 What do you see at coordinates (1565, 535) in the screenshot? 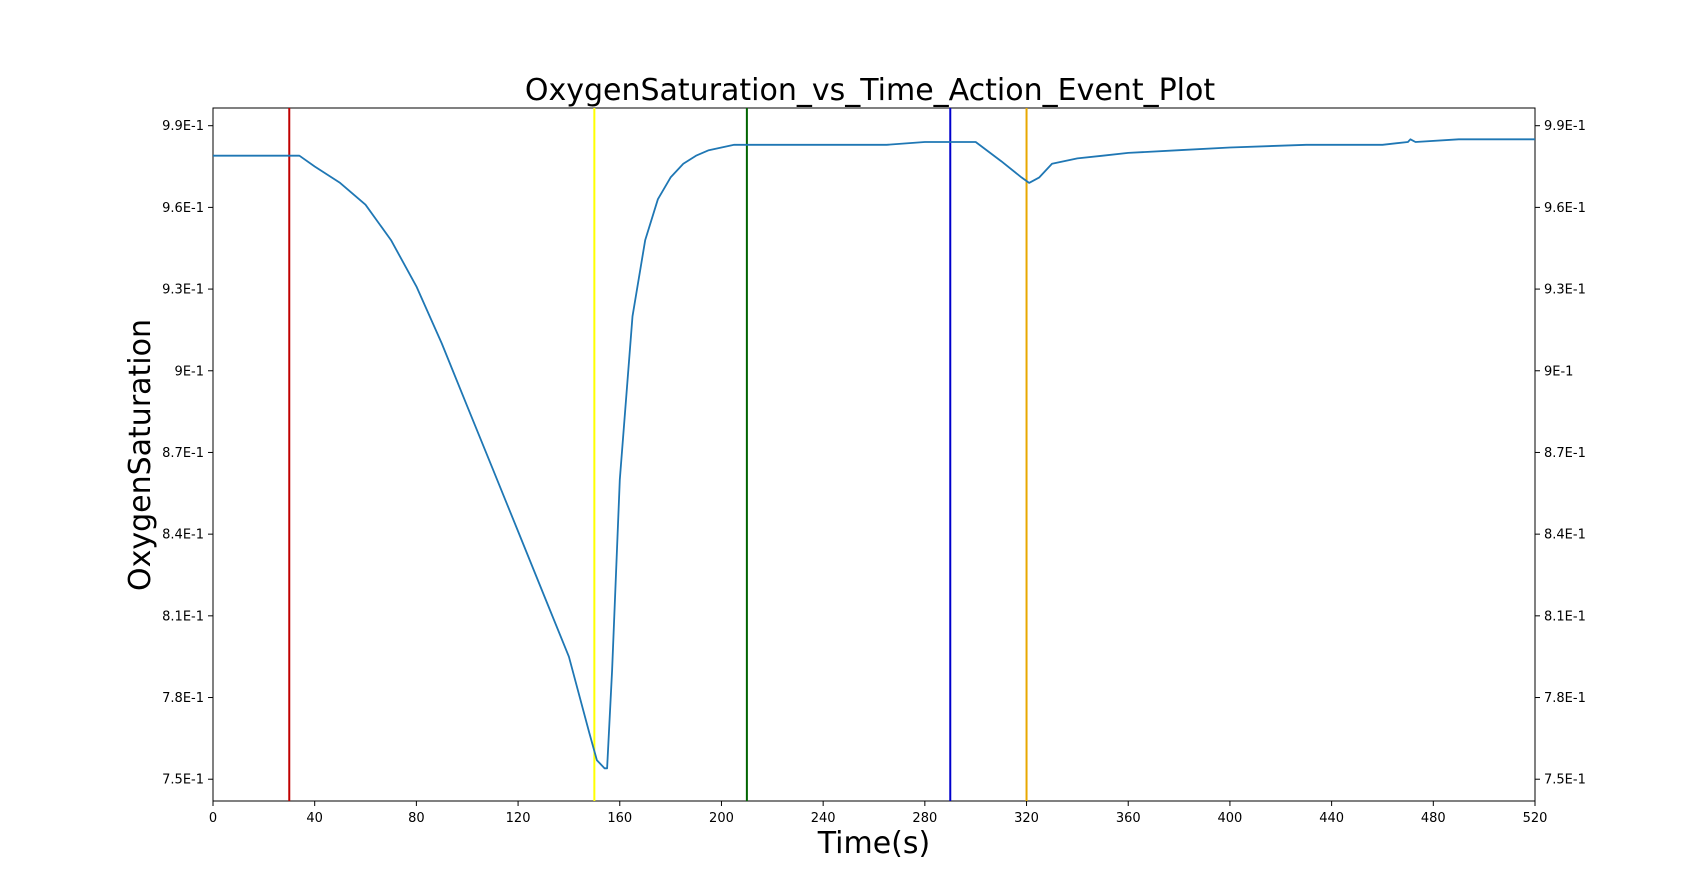
I see `y-tick-label-right: 8.4E-1` at bounding box center [1565, 535].